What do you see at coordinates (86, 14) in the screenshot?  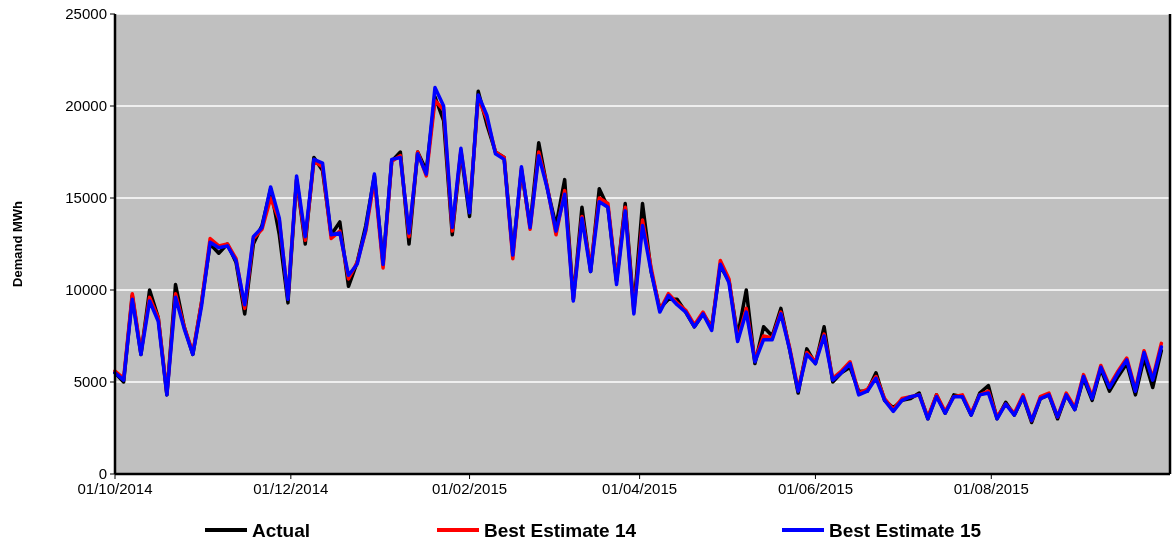 I see `y-tick-label: 25000` at bounding box center [86, 14].